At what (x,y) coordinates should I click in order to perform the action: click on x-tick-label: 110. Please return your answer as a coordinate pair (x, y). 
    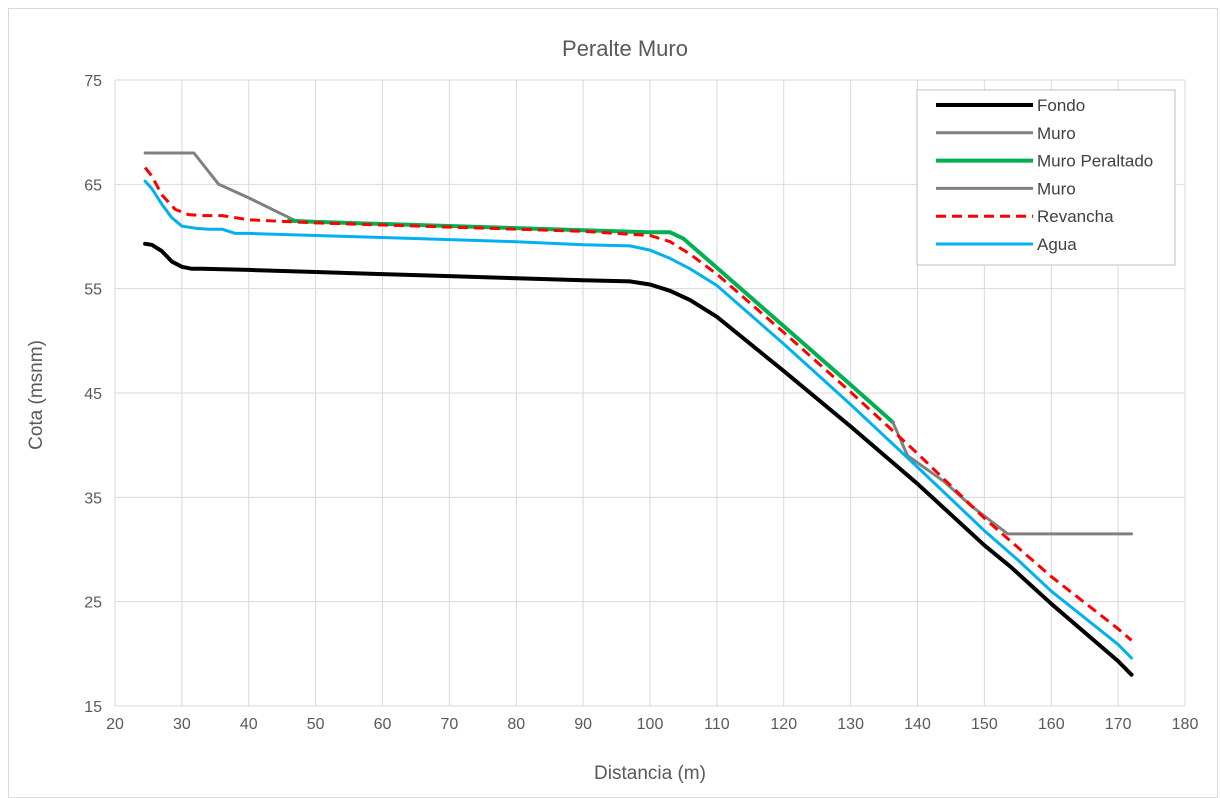
    Looking at the image, I should click on (717, 724).